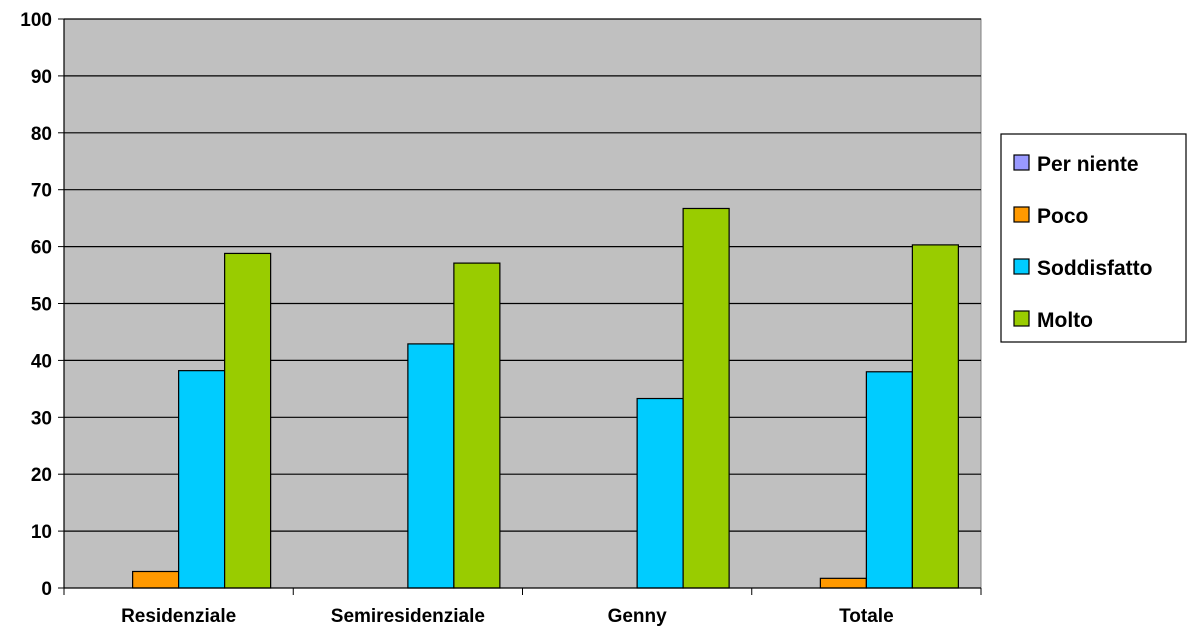  Describe the element at coordinates (36, 20) in the screenshot. I see `y-tick-label: 100` at that location.